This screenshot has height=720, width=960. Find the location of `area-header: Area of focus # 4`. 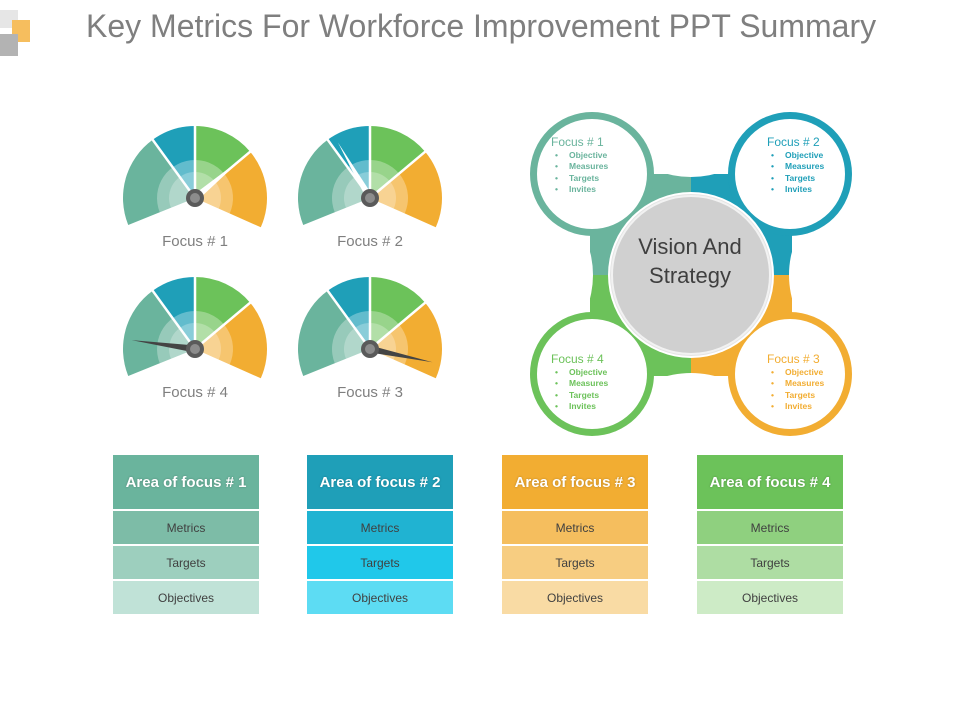

area-header: Area of focus # 4 is located at coordinates (770, 482).